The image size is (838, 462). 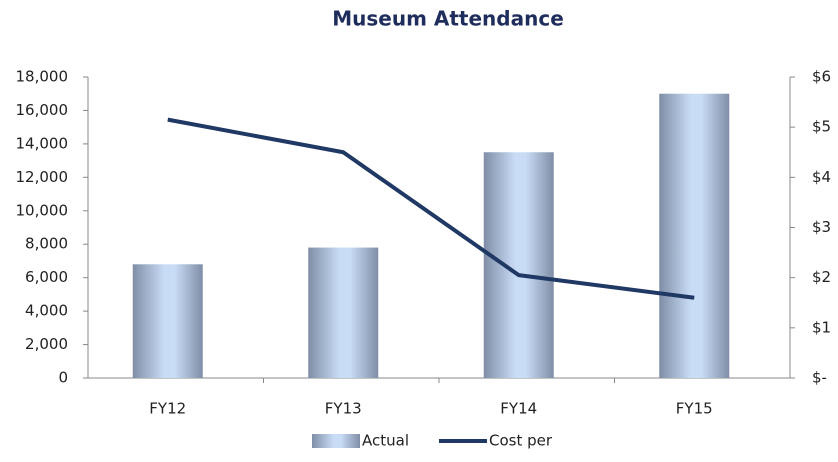 I want to click on y-tick-label: 18,000, so click(x=42, y=77).